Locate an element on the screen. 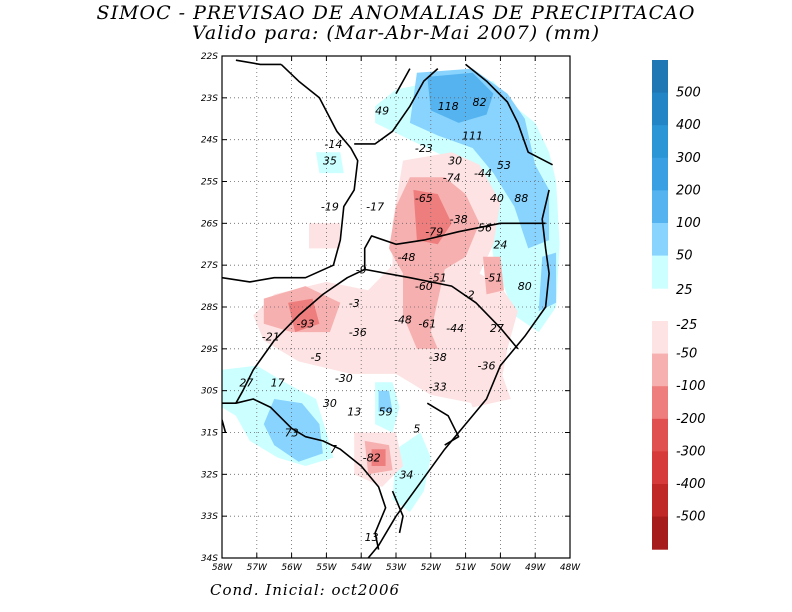  lon-label: 49W is located at coordinates (535, 568).